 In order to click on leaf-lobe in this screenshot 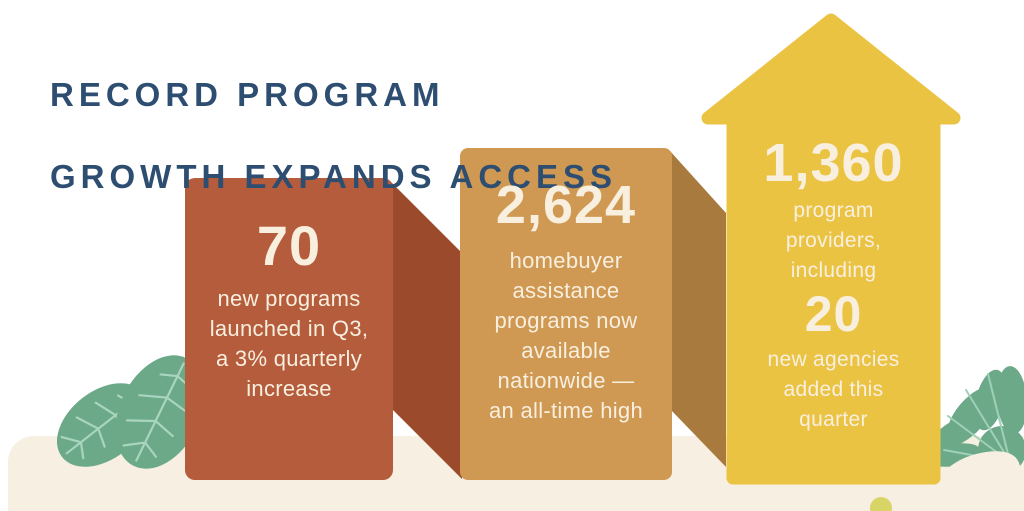, I will do `click(957, 432)`.